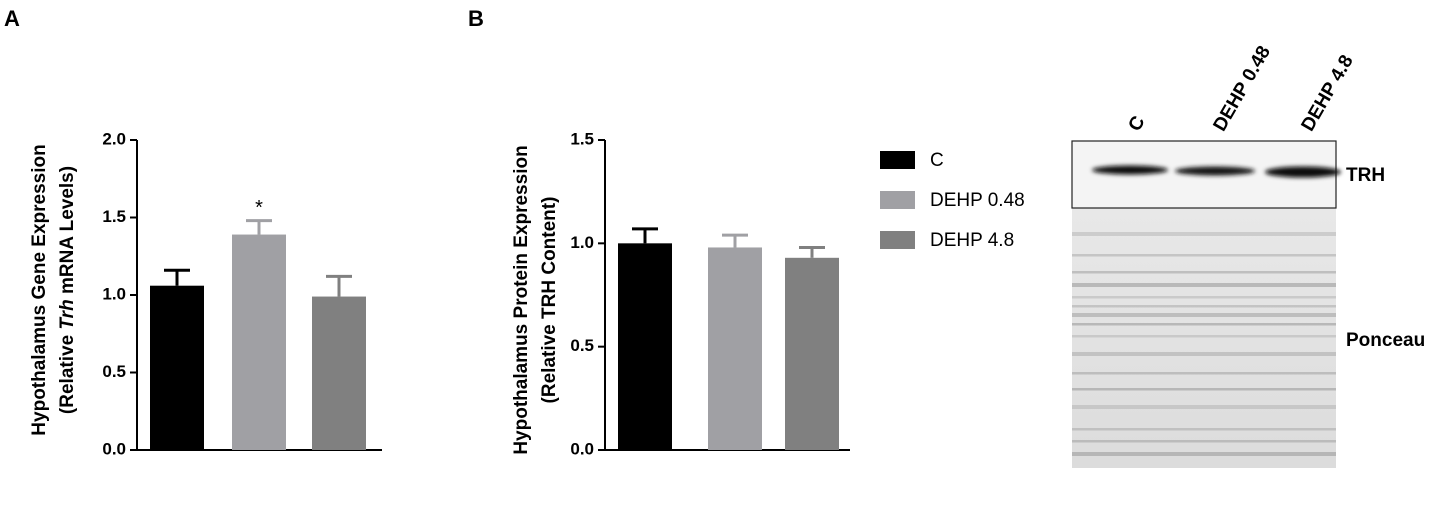 Image resolution: width=1443 pixels, height=508 pixels. What do you see at coordinates (67, 372) in the screenshot?
I see `y-axis-label-part: (Relative` at bounding box center [67, 372].